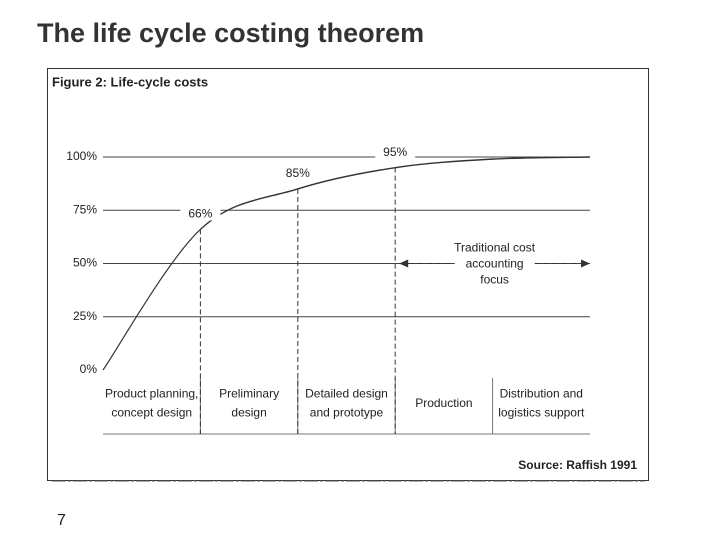 This screenshot has width=720, height=540. I want to click on y-tick-label: 25%, so click(85, 316).